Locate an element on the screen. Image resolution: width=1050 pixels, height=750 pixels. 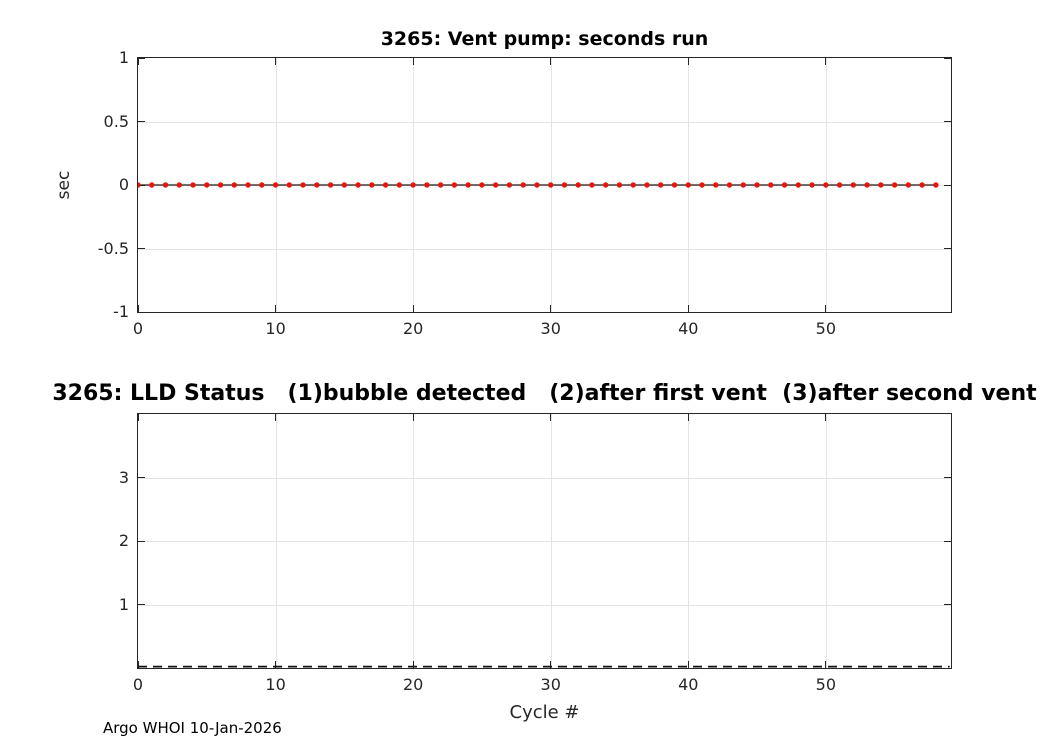
y-tick-label: -1 is located at coordinates (121, 311).